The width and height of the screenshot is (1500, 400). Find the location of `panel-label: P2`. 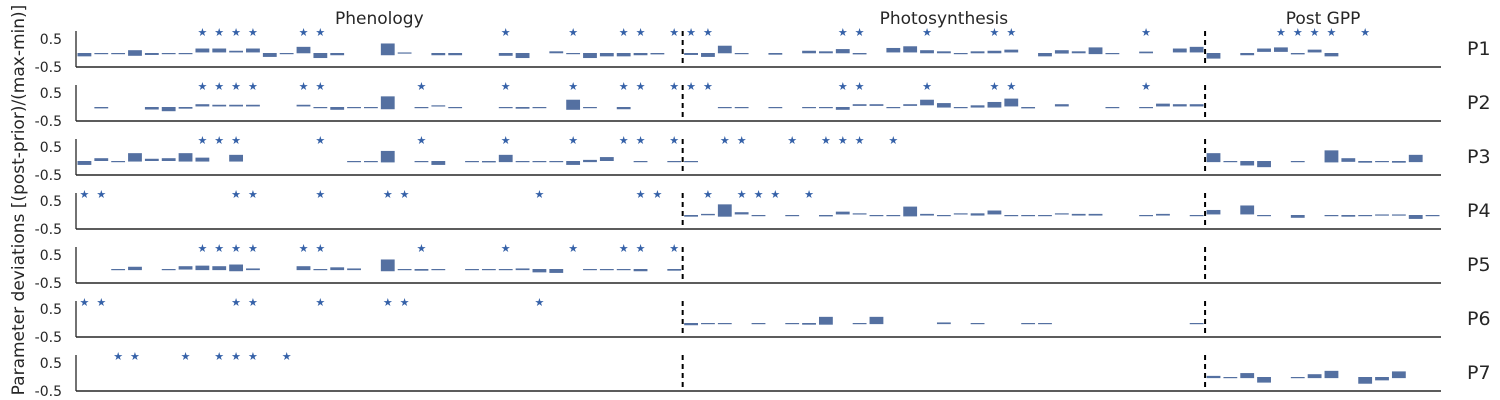

panel-label: P2 is located at coordinates (1479, 103).